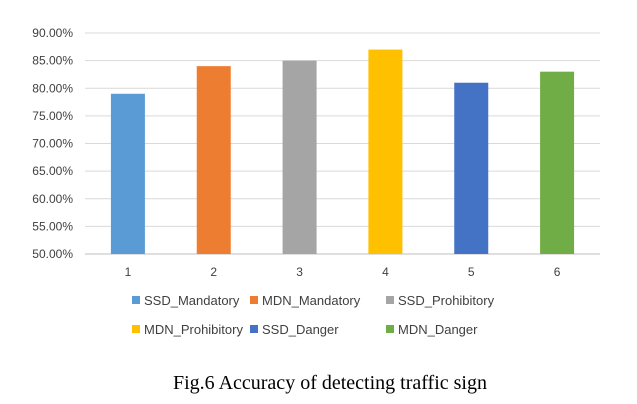 The width and height of the screenshot is (637, 404). What do you see at coordinates (471, 272) in the screenshot?
I see `x-tick-label: 5` at bounding box center [471, 272].